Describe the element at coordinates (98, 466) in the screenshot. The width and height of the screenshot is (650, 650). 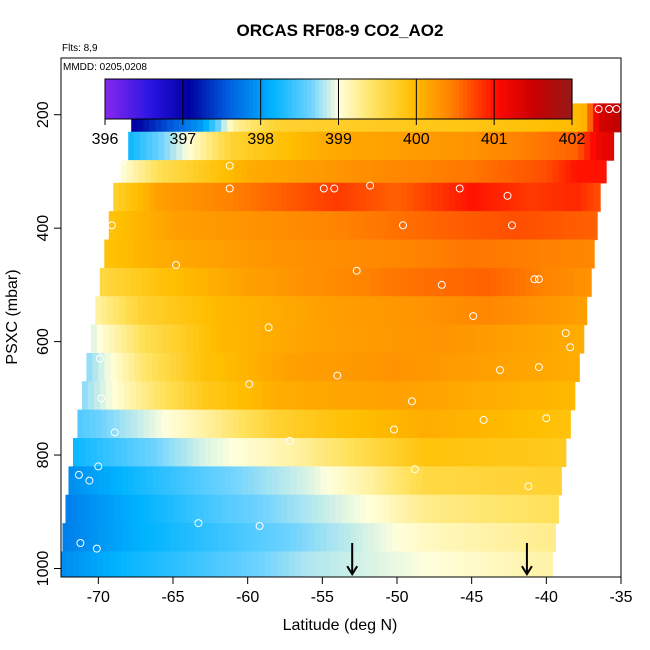
I see `sample-point` at that location.